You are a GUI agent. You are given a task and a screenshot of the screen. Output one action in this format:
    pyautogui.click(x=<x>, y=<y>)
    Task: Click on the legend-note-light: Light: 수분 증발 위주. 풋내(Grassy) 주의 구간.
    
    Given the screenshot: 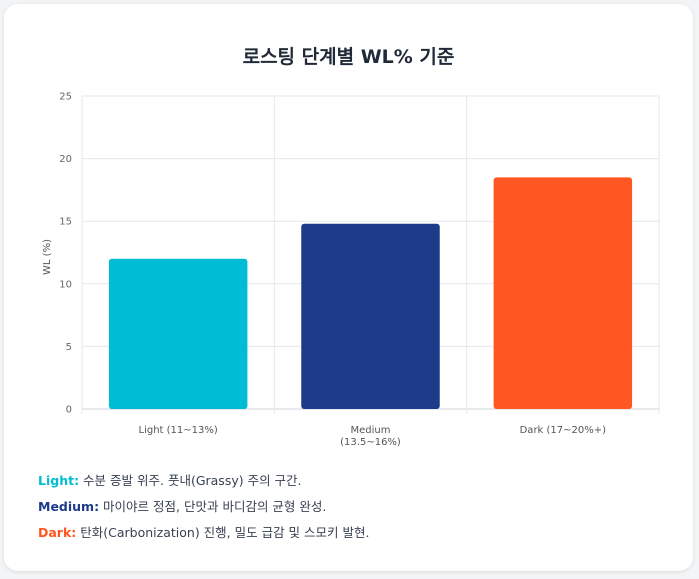 What is the action you would take?
    pyautogui.click(x=170, y=479)
    